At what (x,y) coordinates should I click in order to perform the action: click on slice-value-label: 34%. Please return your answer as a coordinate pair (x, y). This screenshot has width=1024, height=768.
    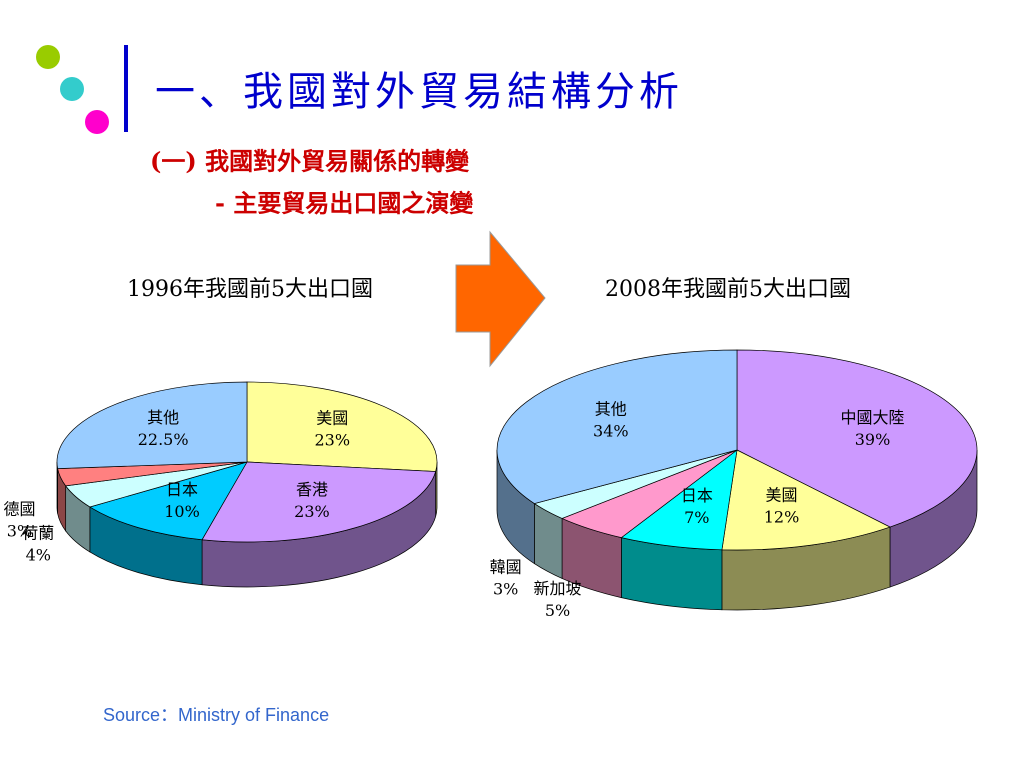
    Looking at the image, I should click on (611, 431).